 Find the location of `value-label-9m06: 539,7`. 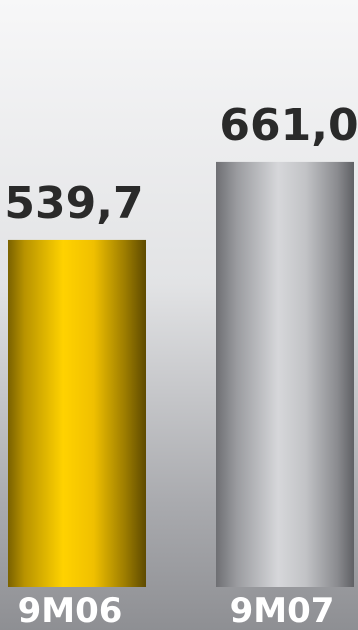

value-label-9m06: 539,7 is located at coordinates (73, 203).